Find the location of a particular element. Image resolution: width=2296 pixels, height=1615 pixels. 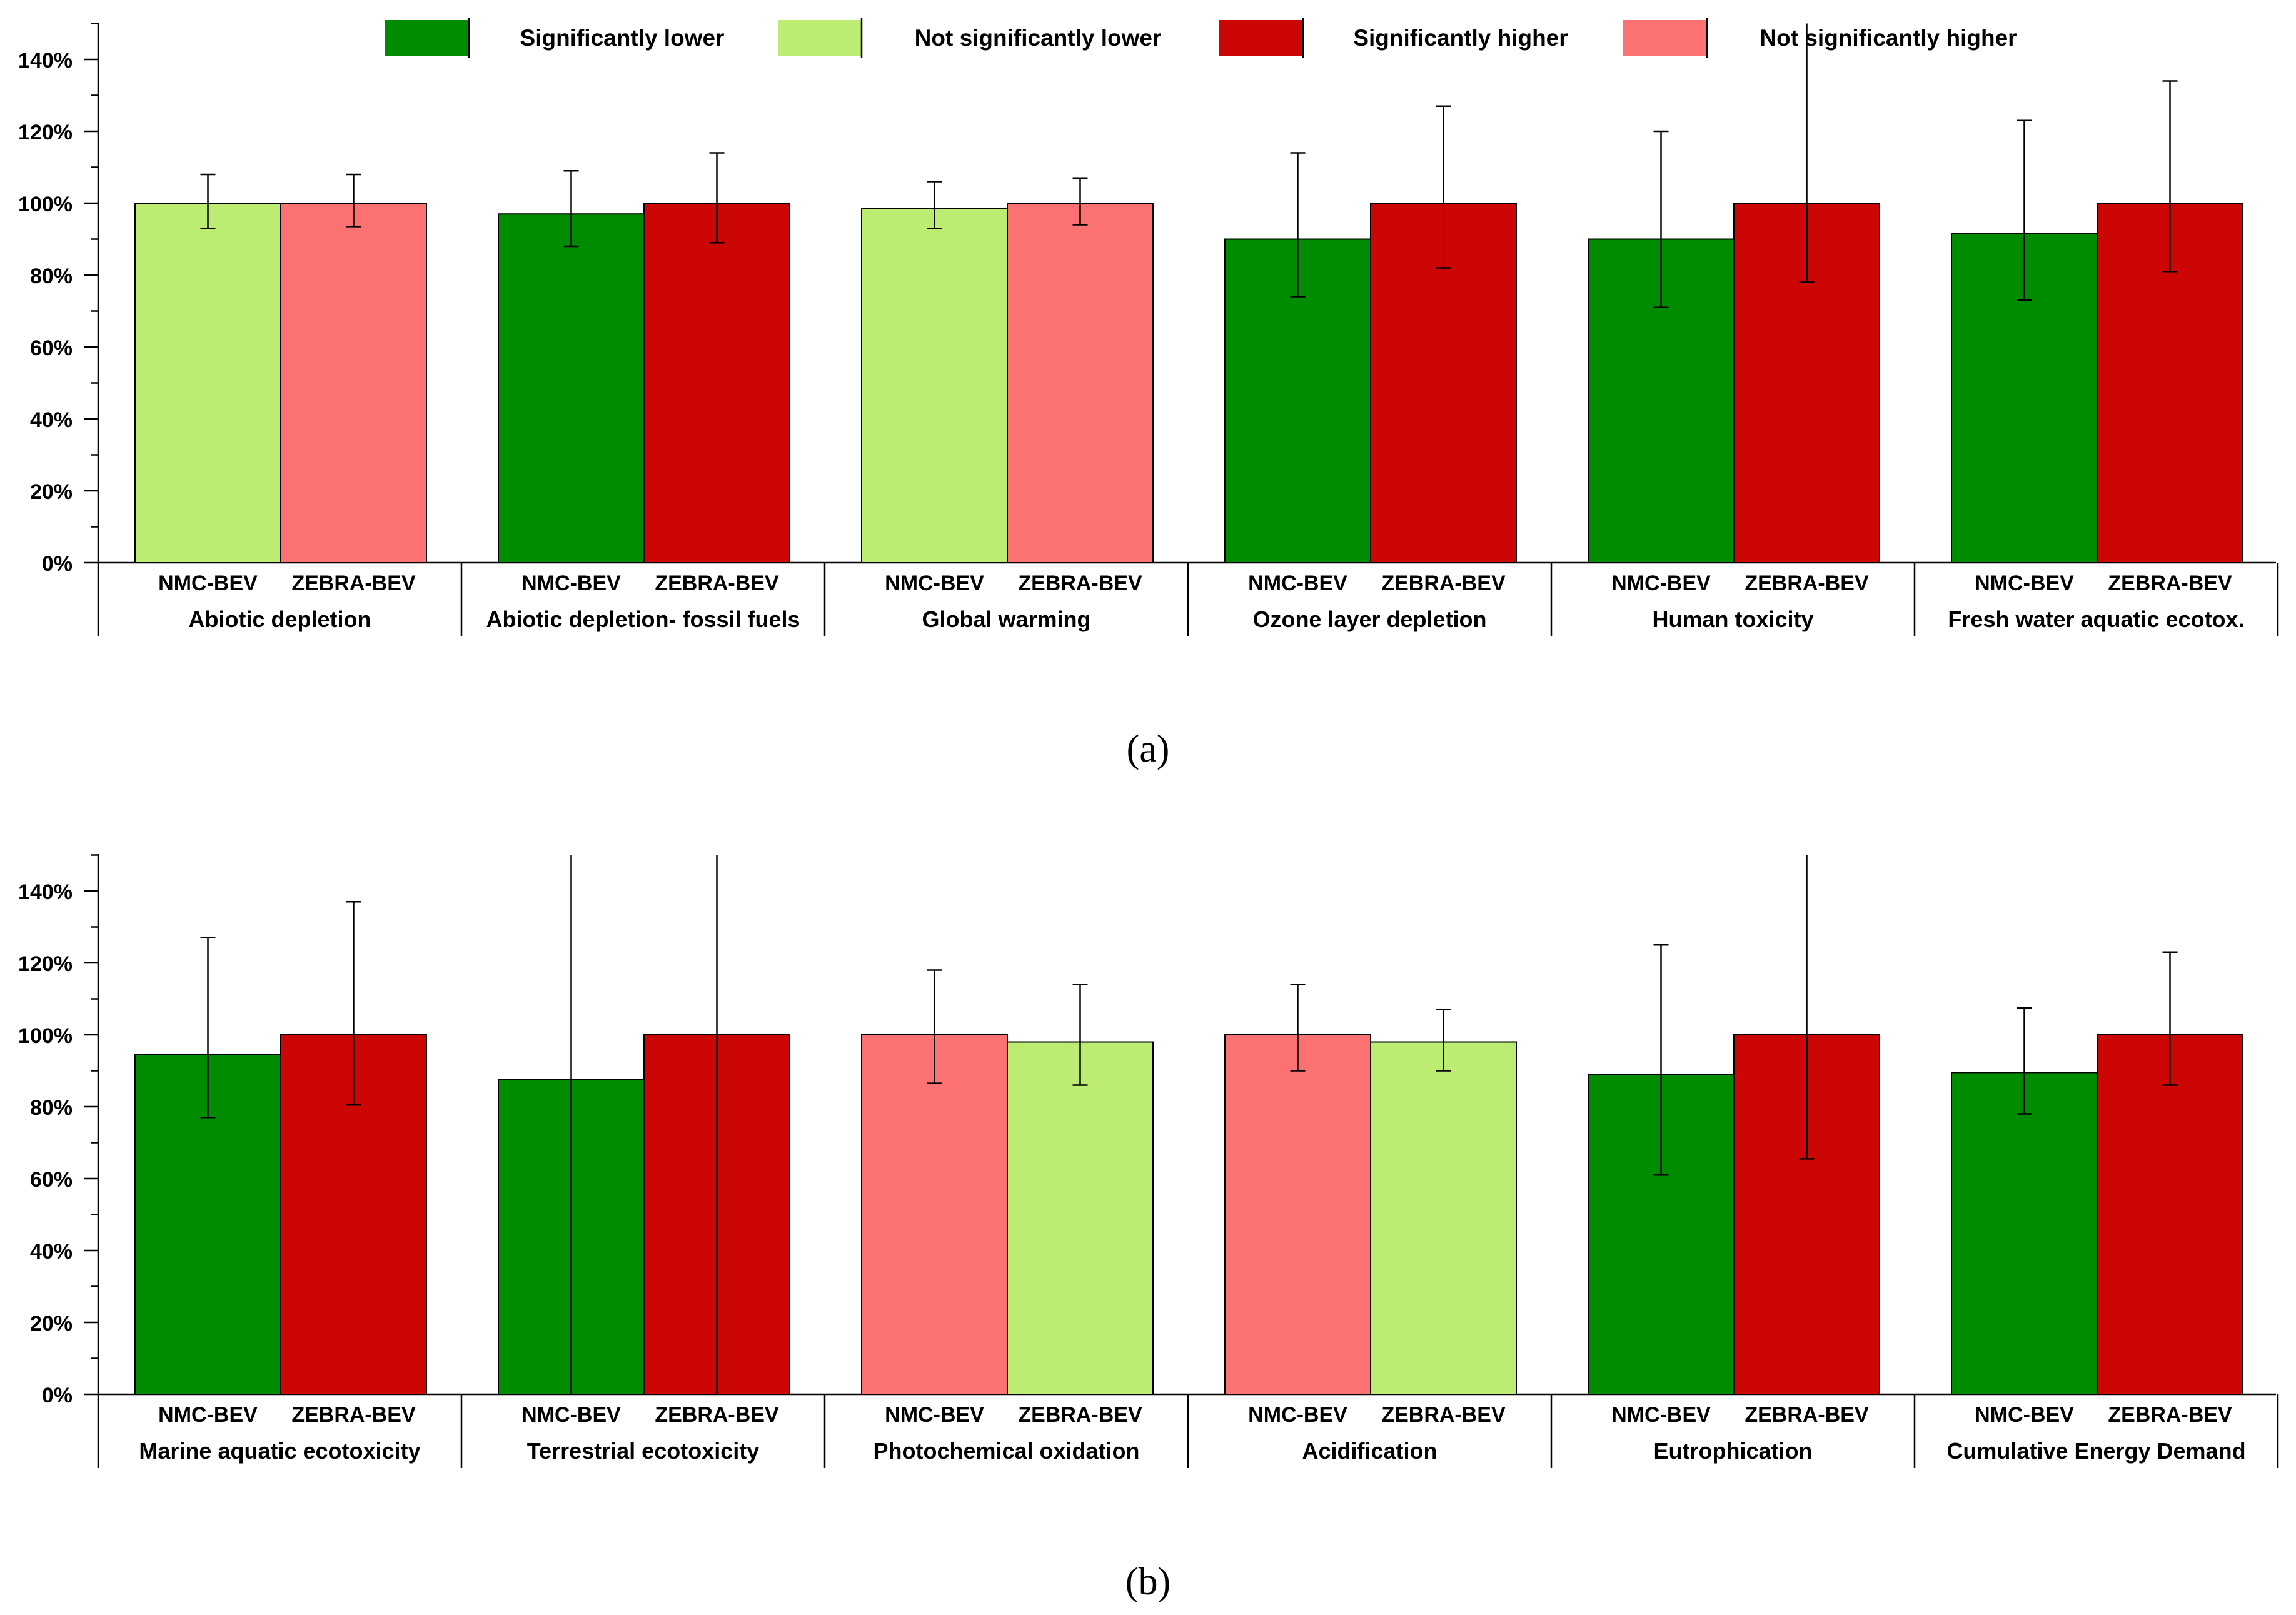

legend-label-2: Not significantly lower is located at coordinates (1038, 38).